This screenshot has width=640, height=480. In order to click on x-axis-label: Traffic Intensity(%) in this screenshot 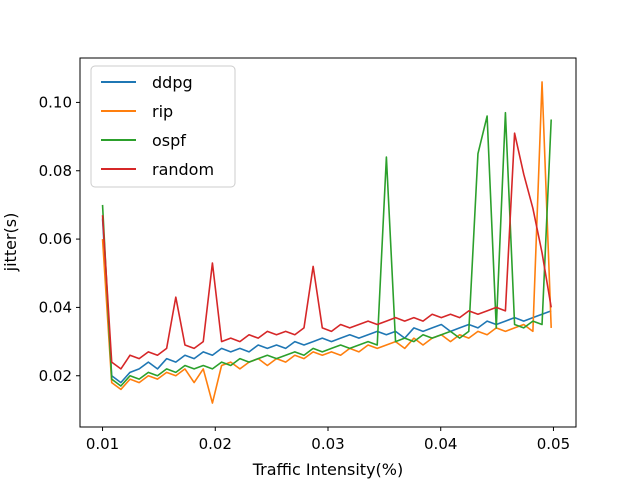, I will do `click(327, 469)`.